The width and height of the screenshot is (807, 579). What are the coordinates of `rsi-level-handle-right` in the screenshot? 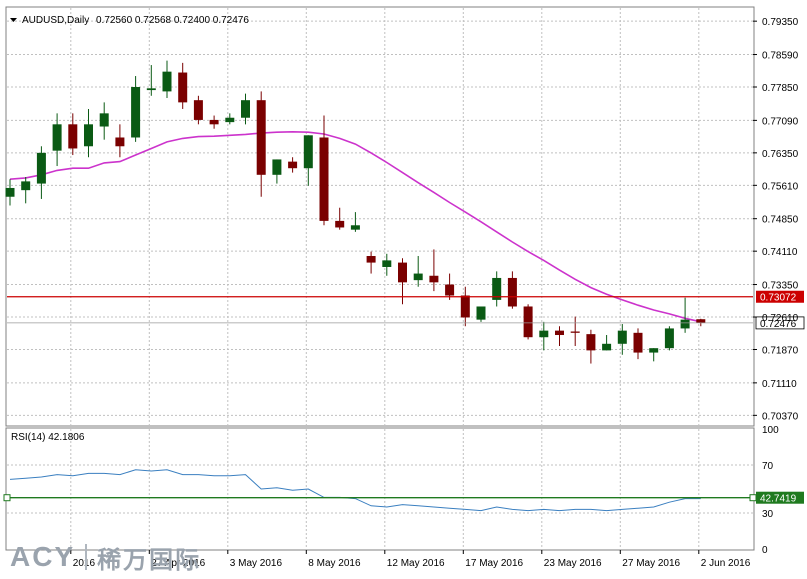 It's located at (753, 498).